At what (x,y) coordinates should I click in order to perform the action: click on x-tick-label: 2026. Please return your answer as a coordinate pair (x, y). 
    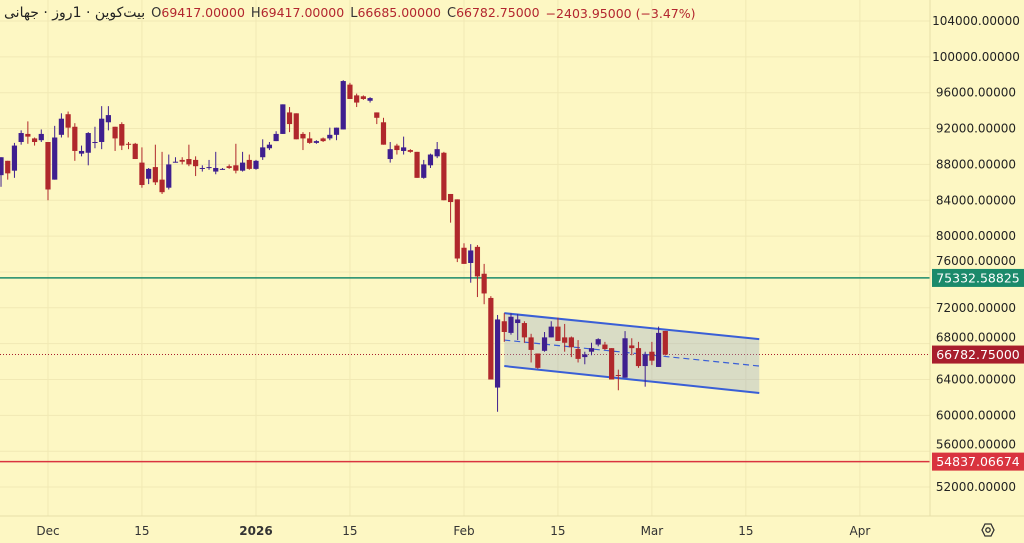
    Looking at the image, I should click on (255, 531).